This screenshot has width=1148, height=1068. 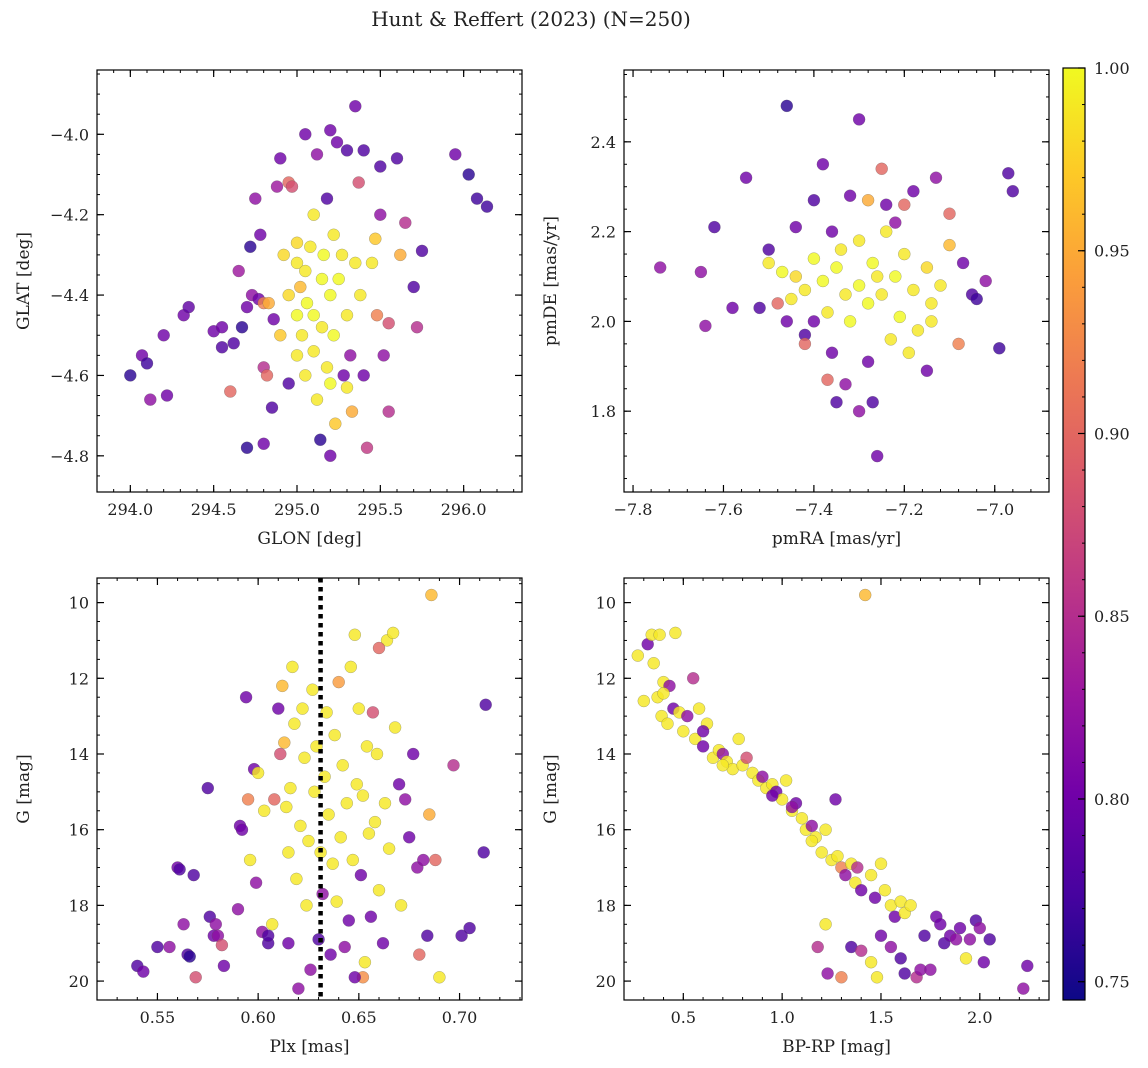 What do you see at coordinates (309, 281) in the screenshot?
I see `axes-frame` at bounding box center [309, 281].